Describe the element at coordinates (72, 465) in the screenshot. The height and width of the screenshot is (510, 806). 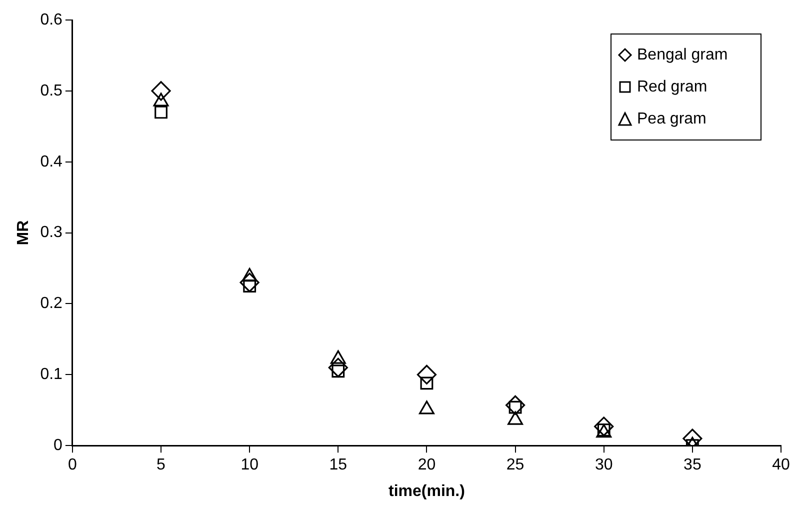
I see `x-tick-label: 0` at that location.